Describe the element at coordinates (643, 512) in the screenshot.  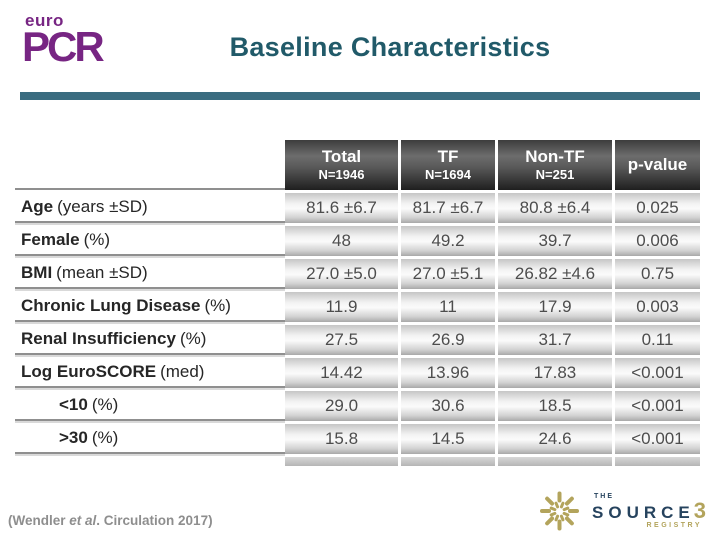
I see `source3-logo-name: SOURCE` at that location.